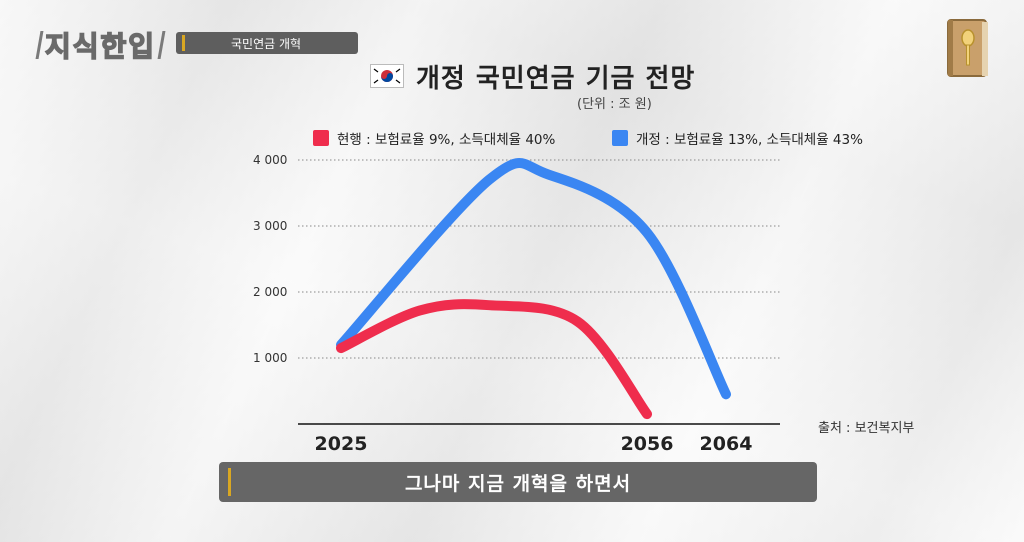  What do you see at coordinates (270, 226) in the screenshot?
I see `y-tick-label: 3 000` at bounding box center [270, 226].